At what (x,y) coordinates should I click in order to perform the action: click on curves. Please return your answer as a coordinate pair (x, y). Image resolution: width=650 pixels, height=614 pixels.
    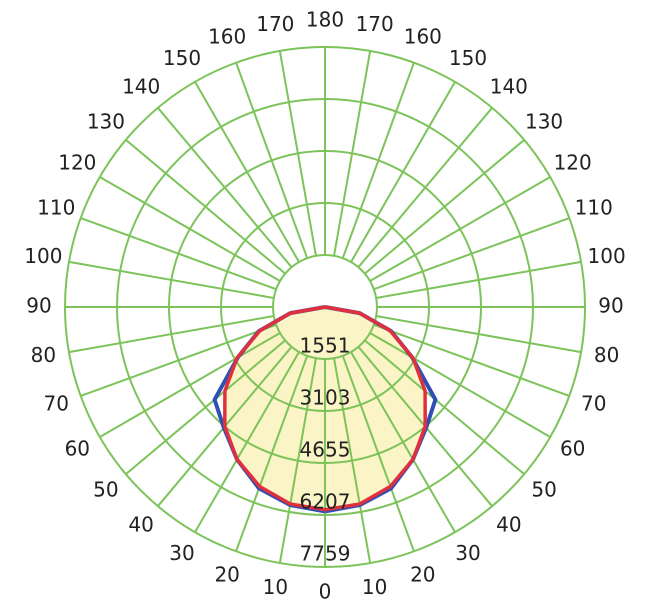
    Looking at the image, I should click on (325, 408).